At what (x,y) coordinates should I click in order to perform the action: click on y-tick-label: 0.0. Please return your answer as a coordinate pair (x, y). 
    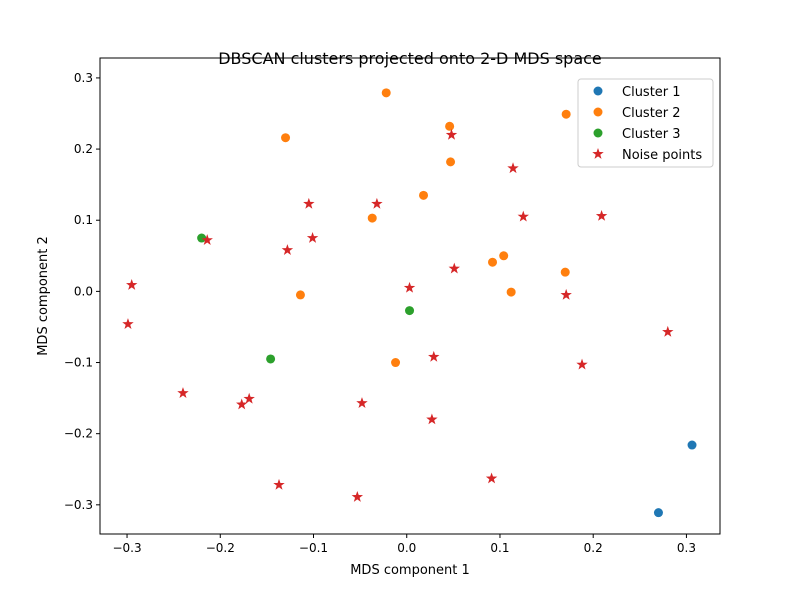
    Looking at the image, I should click on (83, 291).